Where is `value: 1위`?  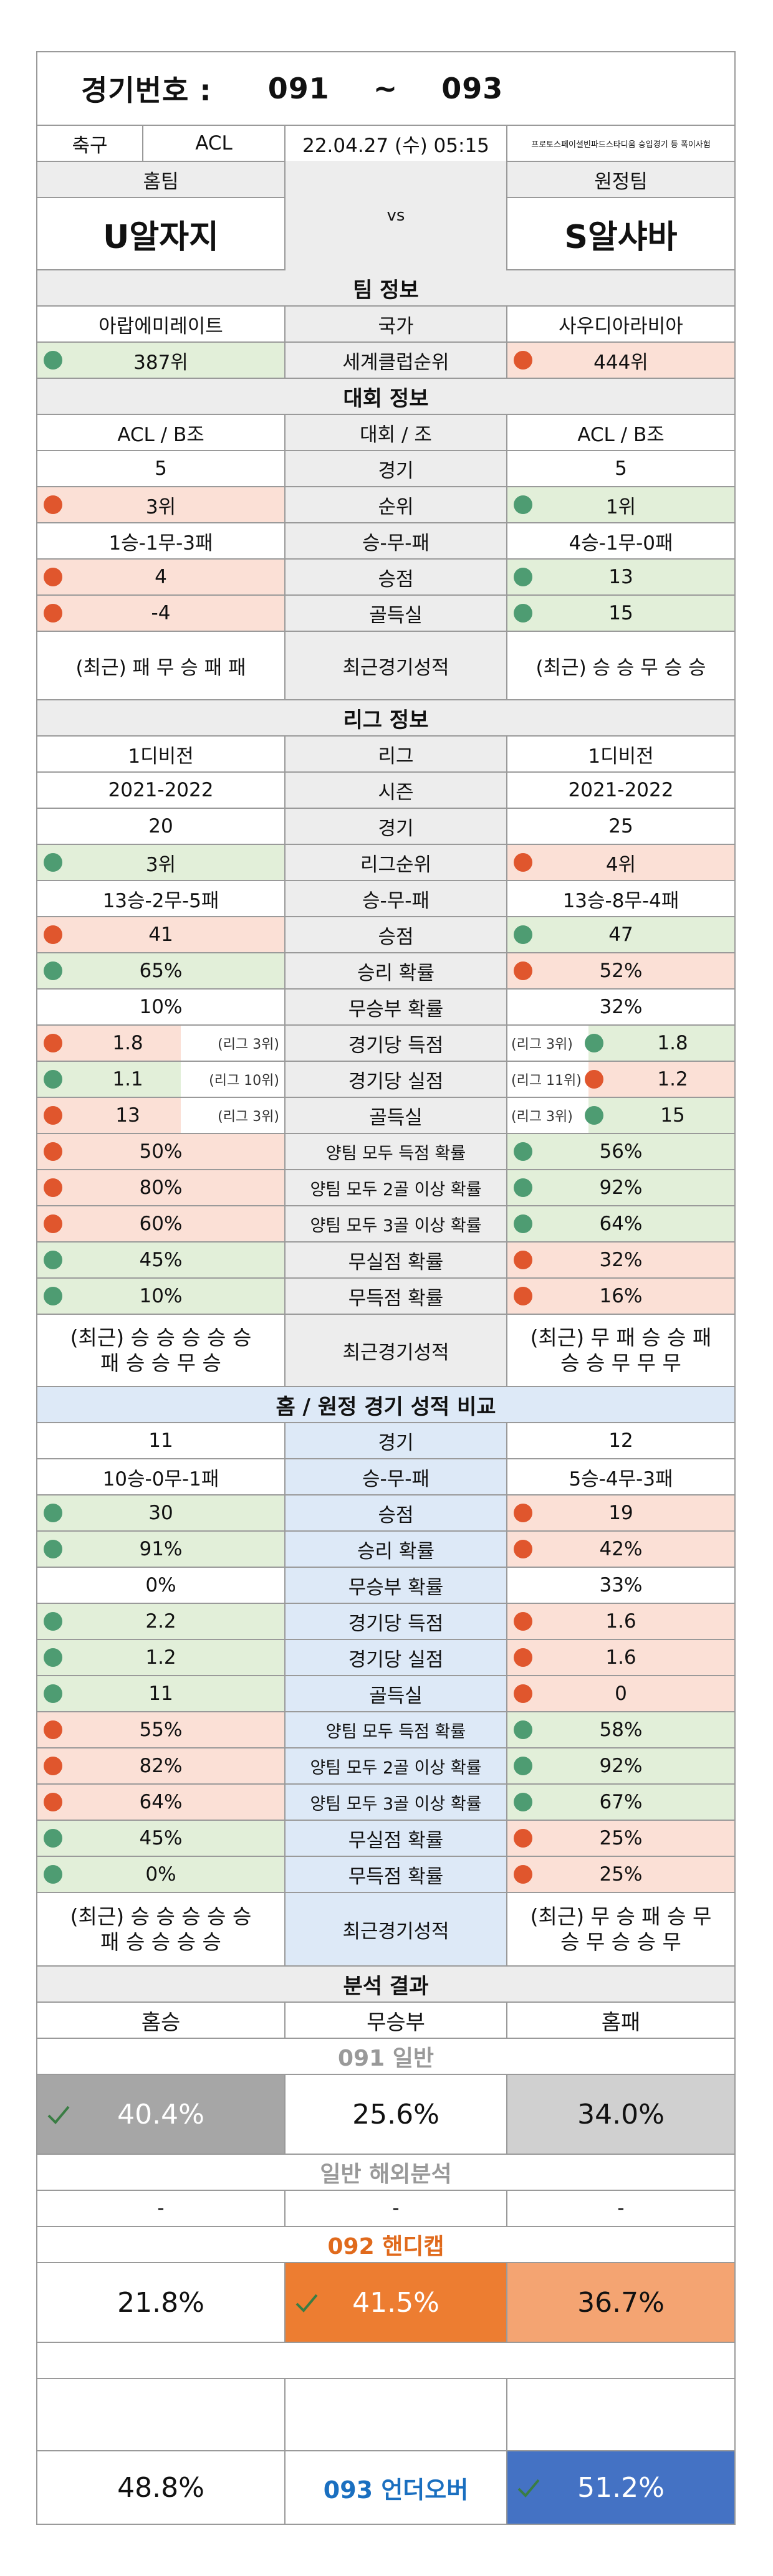 value: 1위 is located at coordinates (620, 507).